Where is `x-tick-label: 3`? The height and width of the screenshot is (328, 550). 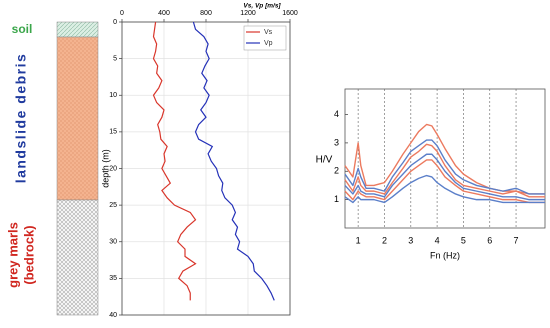 x-tick-label: 3 is located at coordinates (410, 240).